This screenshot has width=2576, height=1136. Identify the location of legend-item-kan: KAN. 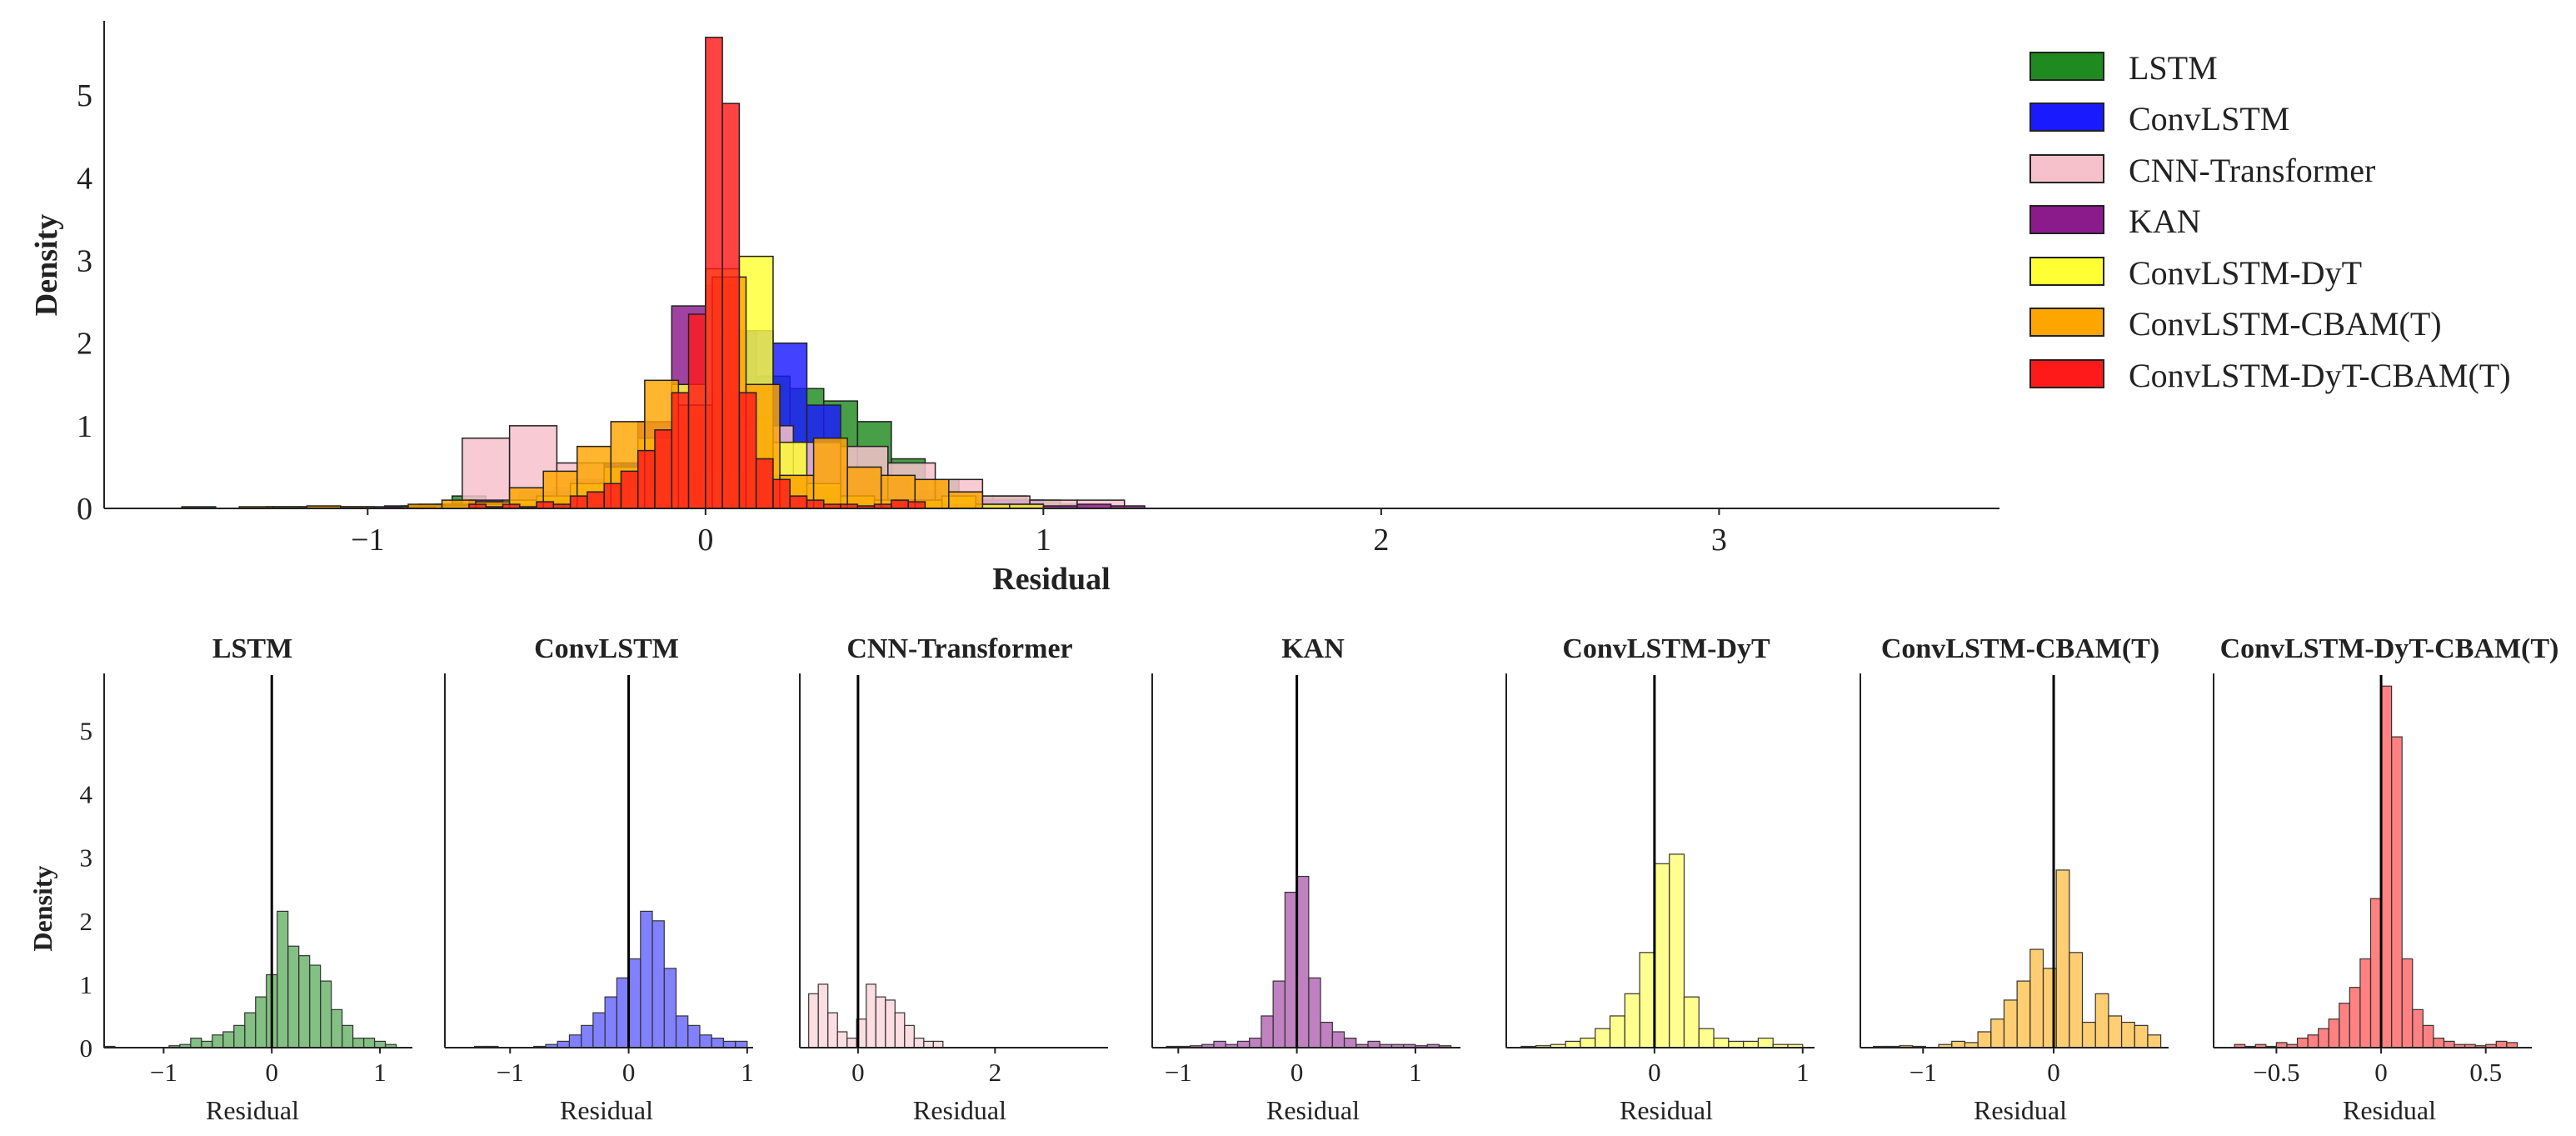
(2115, 221).